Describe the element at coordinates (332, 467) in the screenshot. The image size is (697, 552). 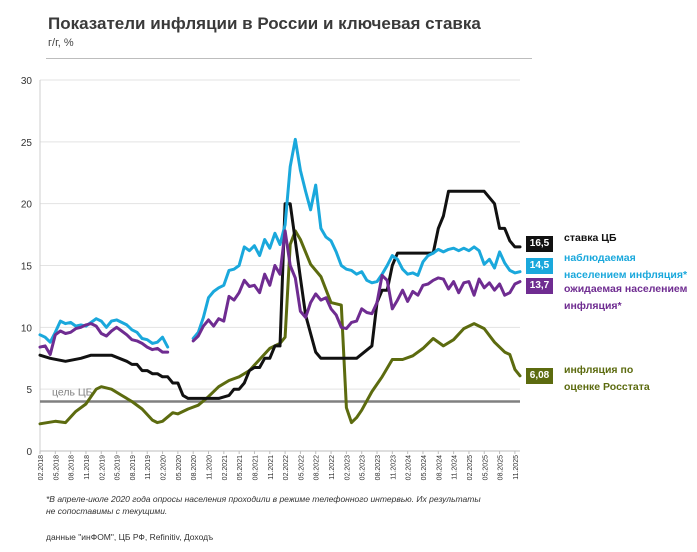
I see `x-tick-label: 11.2022` at that location.